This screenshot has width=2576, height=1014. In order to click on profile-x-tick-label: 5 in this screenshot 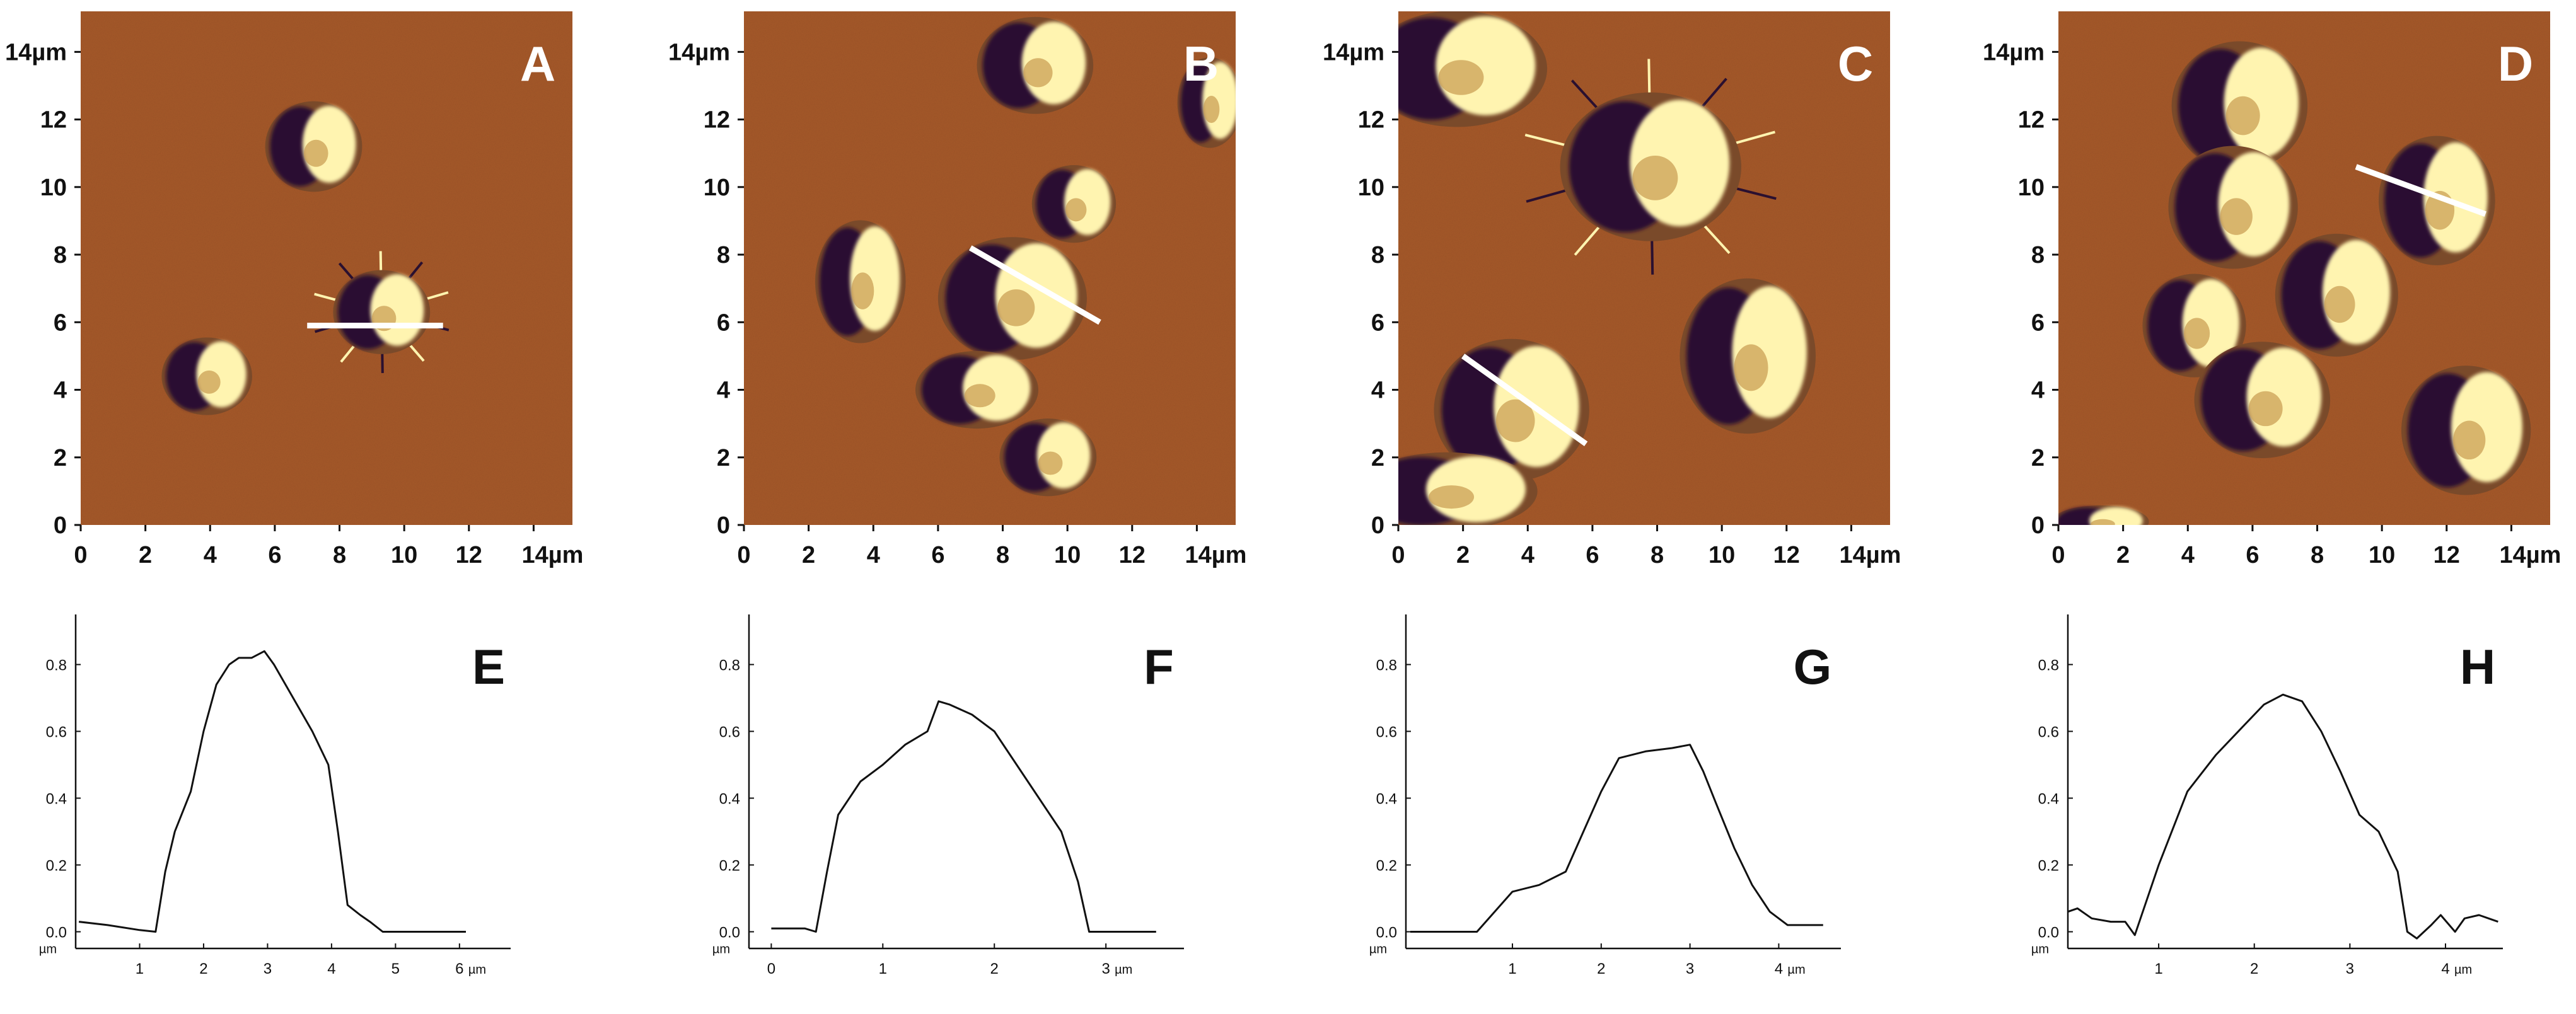, I will do `click(396, 968)`.